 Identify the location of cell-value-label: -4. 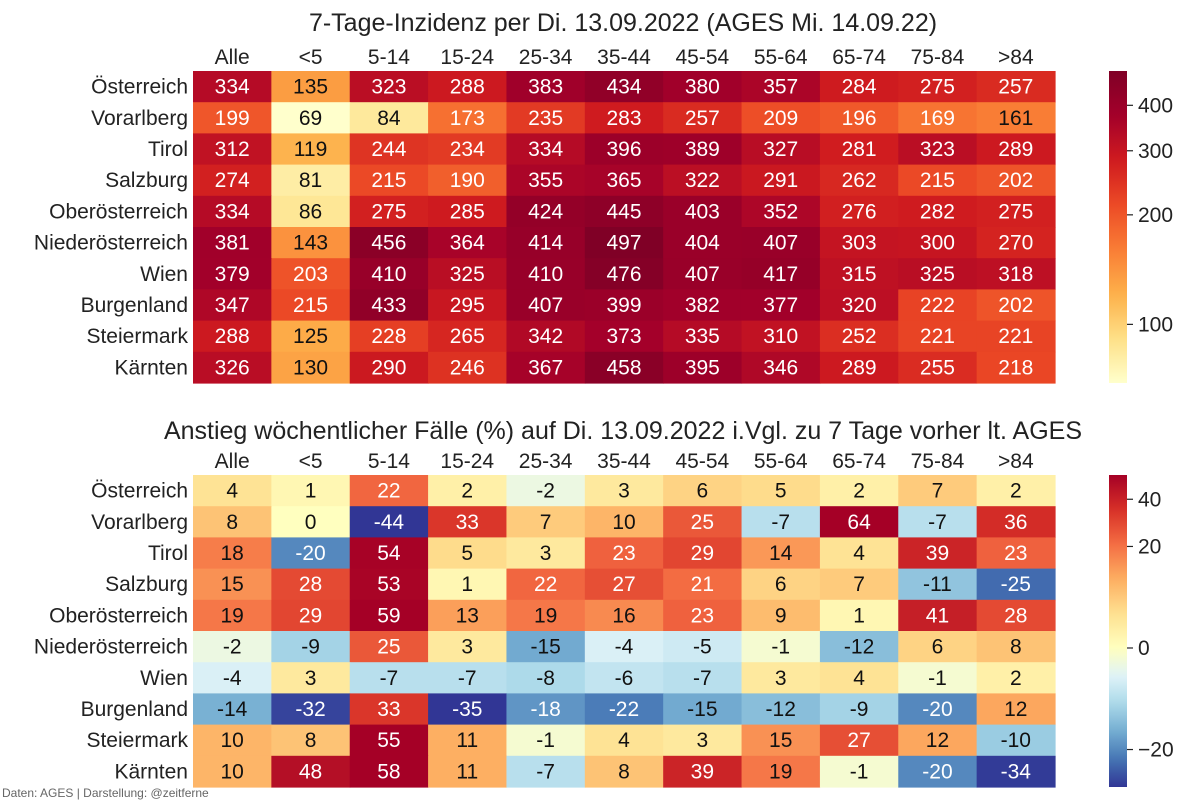
(232, 678).